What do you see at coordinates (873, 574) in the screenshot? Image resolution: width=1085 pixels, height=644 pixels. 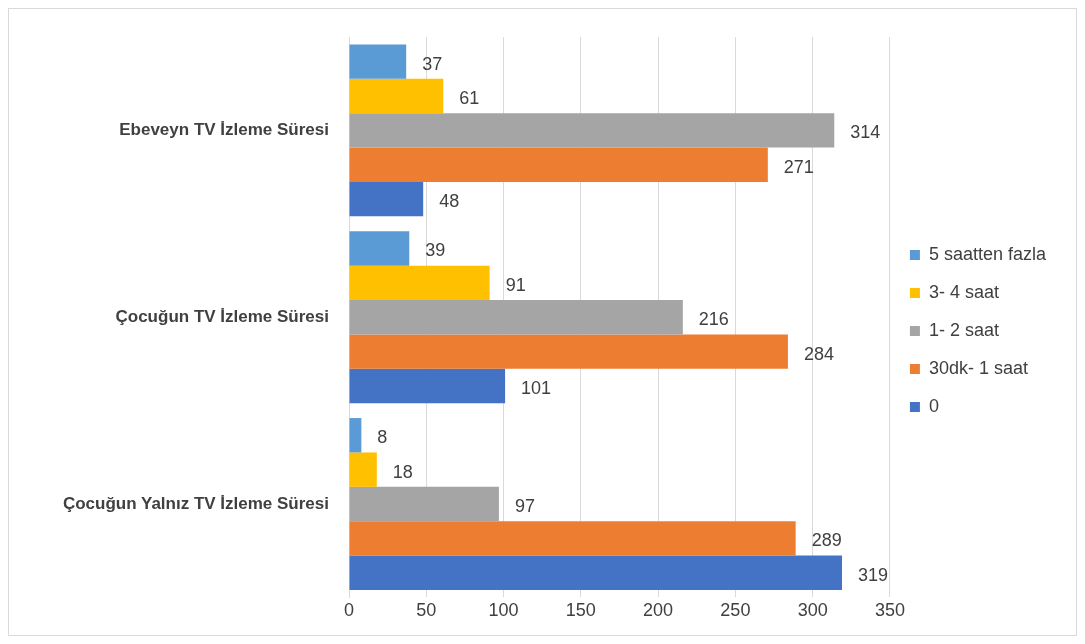 I see `data-label: 319` at bounding box center [873, 574].